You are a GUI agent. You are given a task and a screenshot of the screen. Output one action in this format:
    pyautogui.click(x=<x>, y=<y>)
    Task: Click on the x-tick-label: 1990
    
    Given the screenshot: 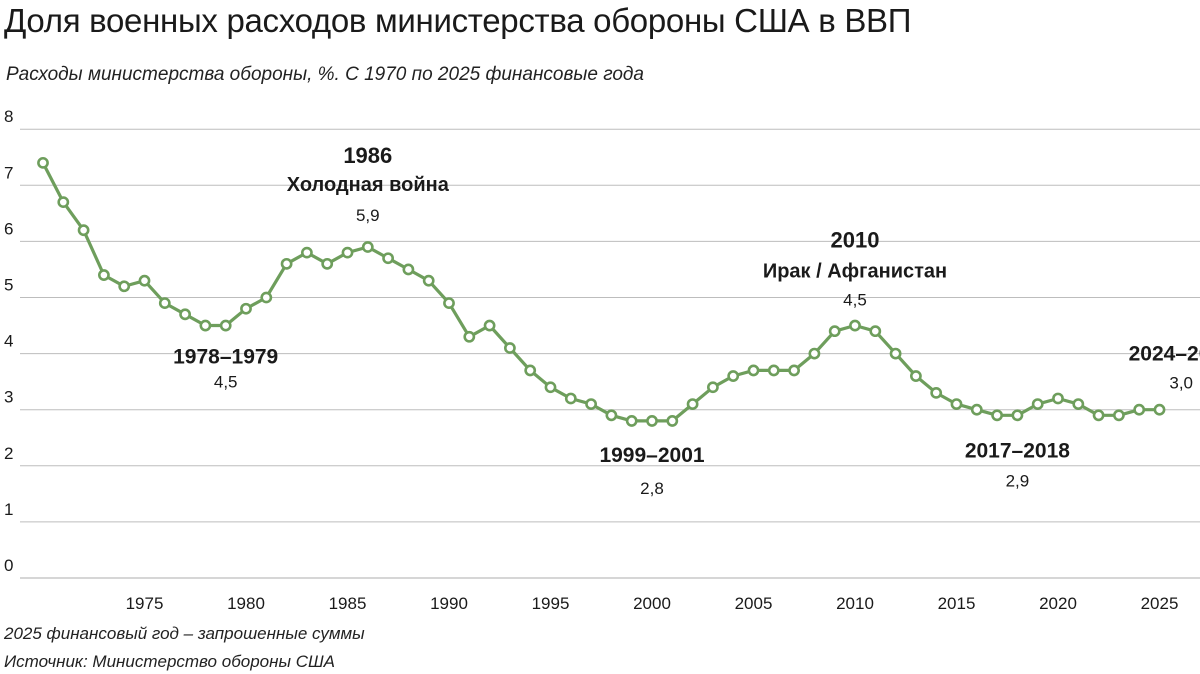 What is the action you would take?
    pyautogui.click(x=449, y=603)
    